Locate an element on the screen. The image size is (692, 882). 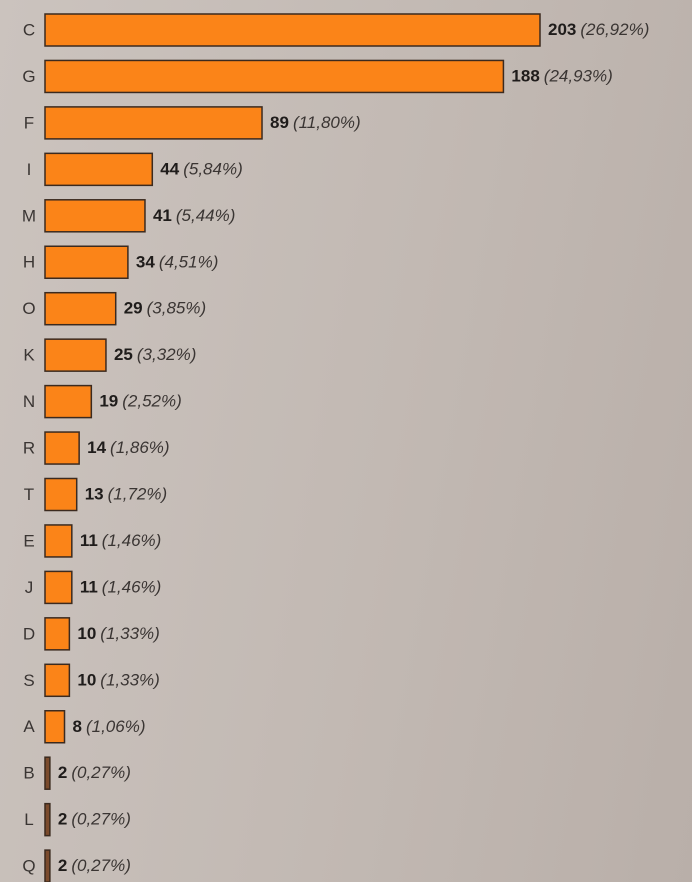
value-label: 41 (5,44%) is located at coordinates (194, 215).